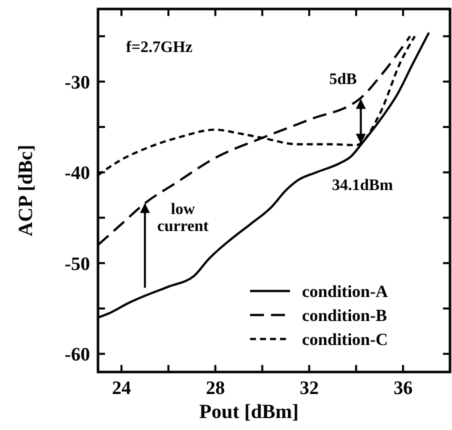 This screenshot has height=430, width=452. I want to click on y-tick-label: -50, so click(77, 264).